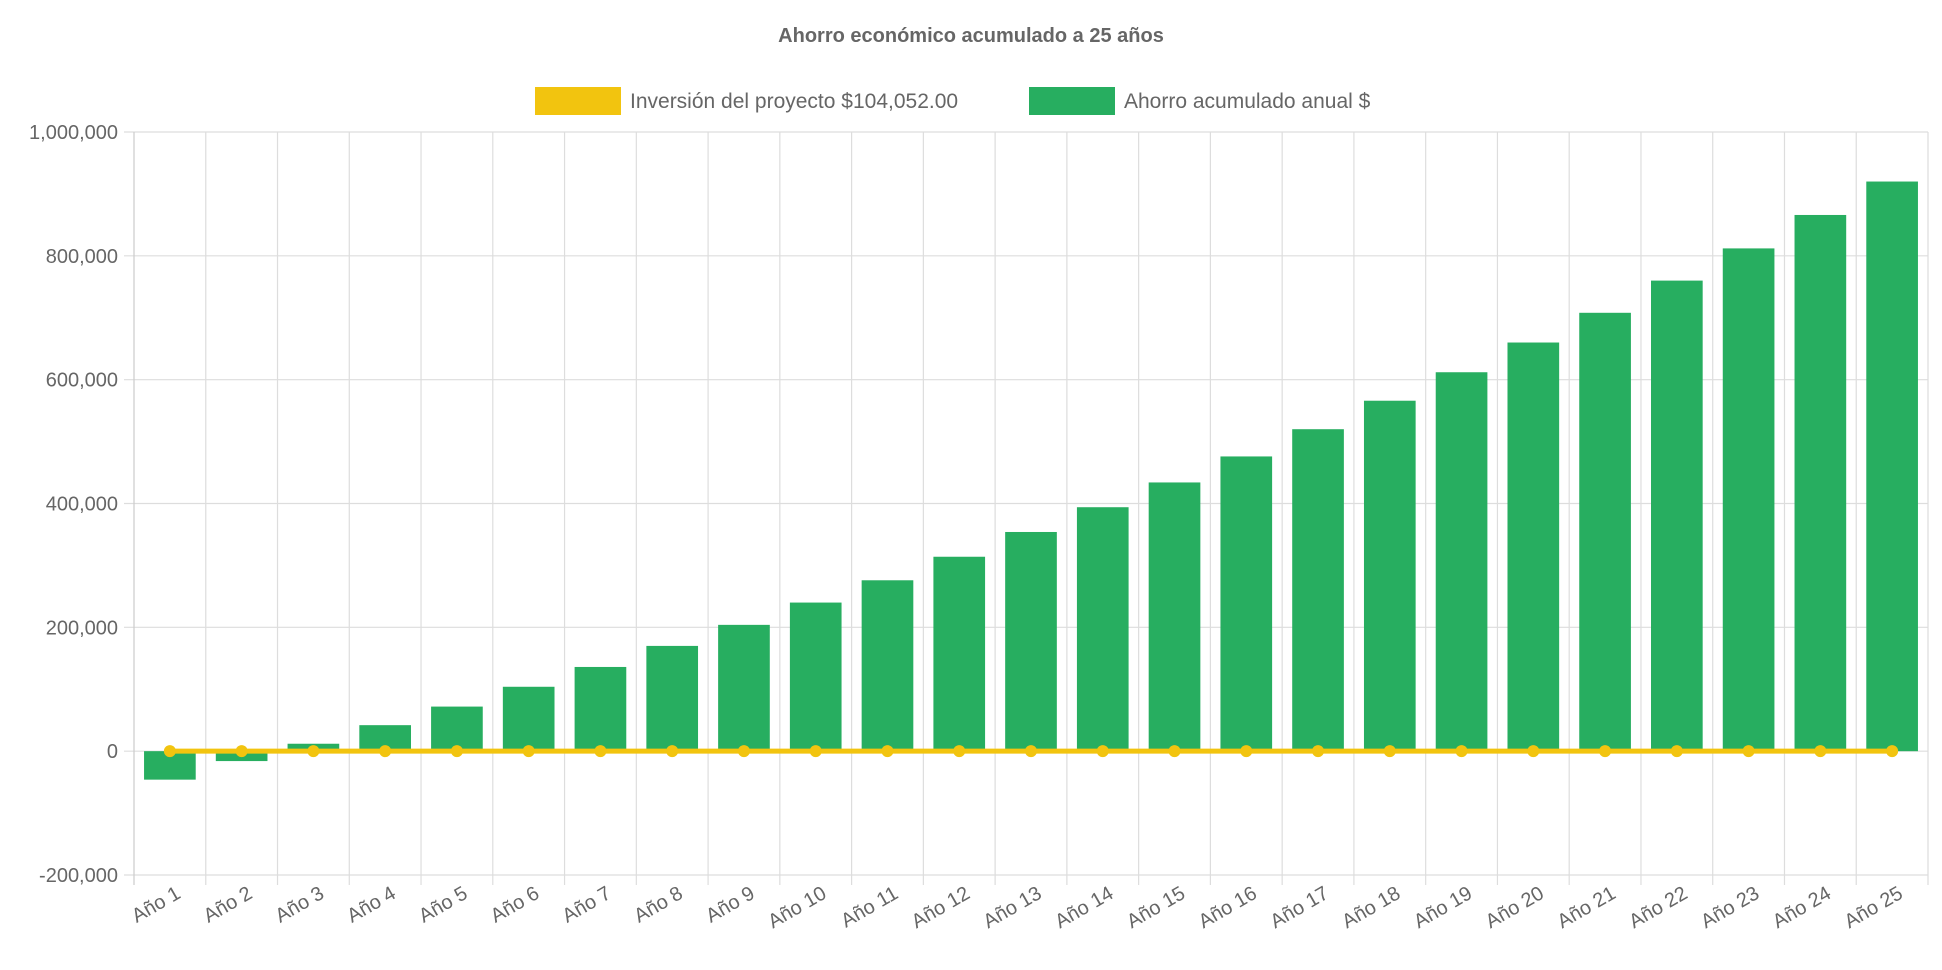  Describe the element at coordinates (156, 904) in the screenshot. I see `x-tick-label: Año 1` at that location.